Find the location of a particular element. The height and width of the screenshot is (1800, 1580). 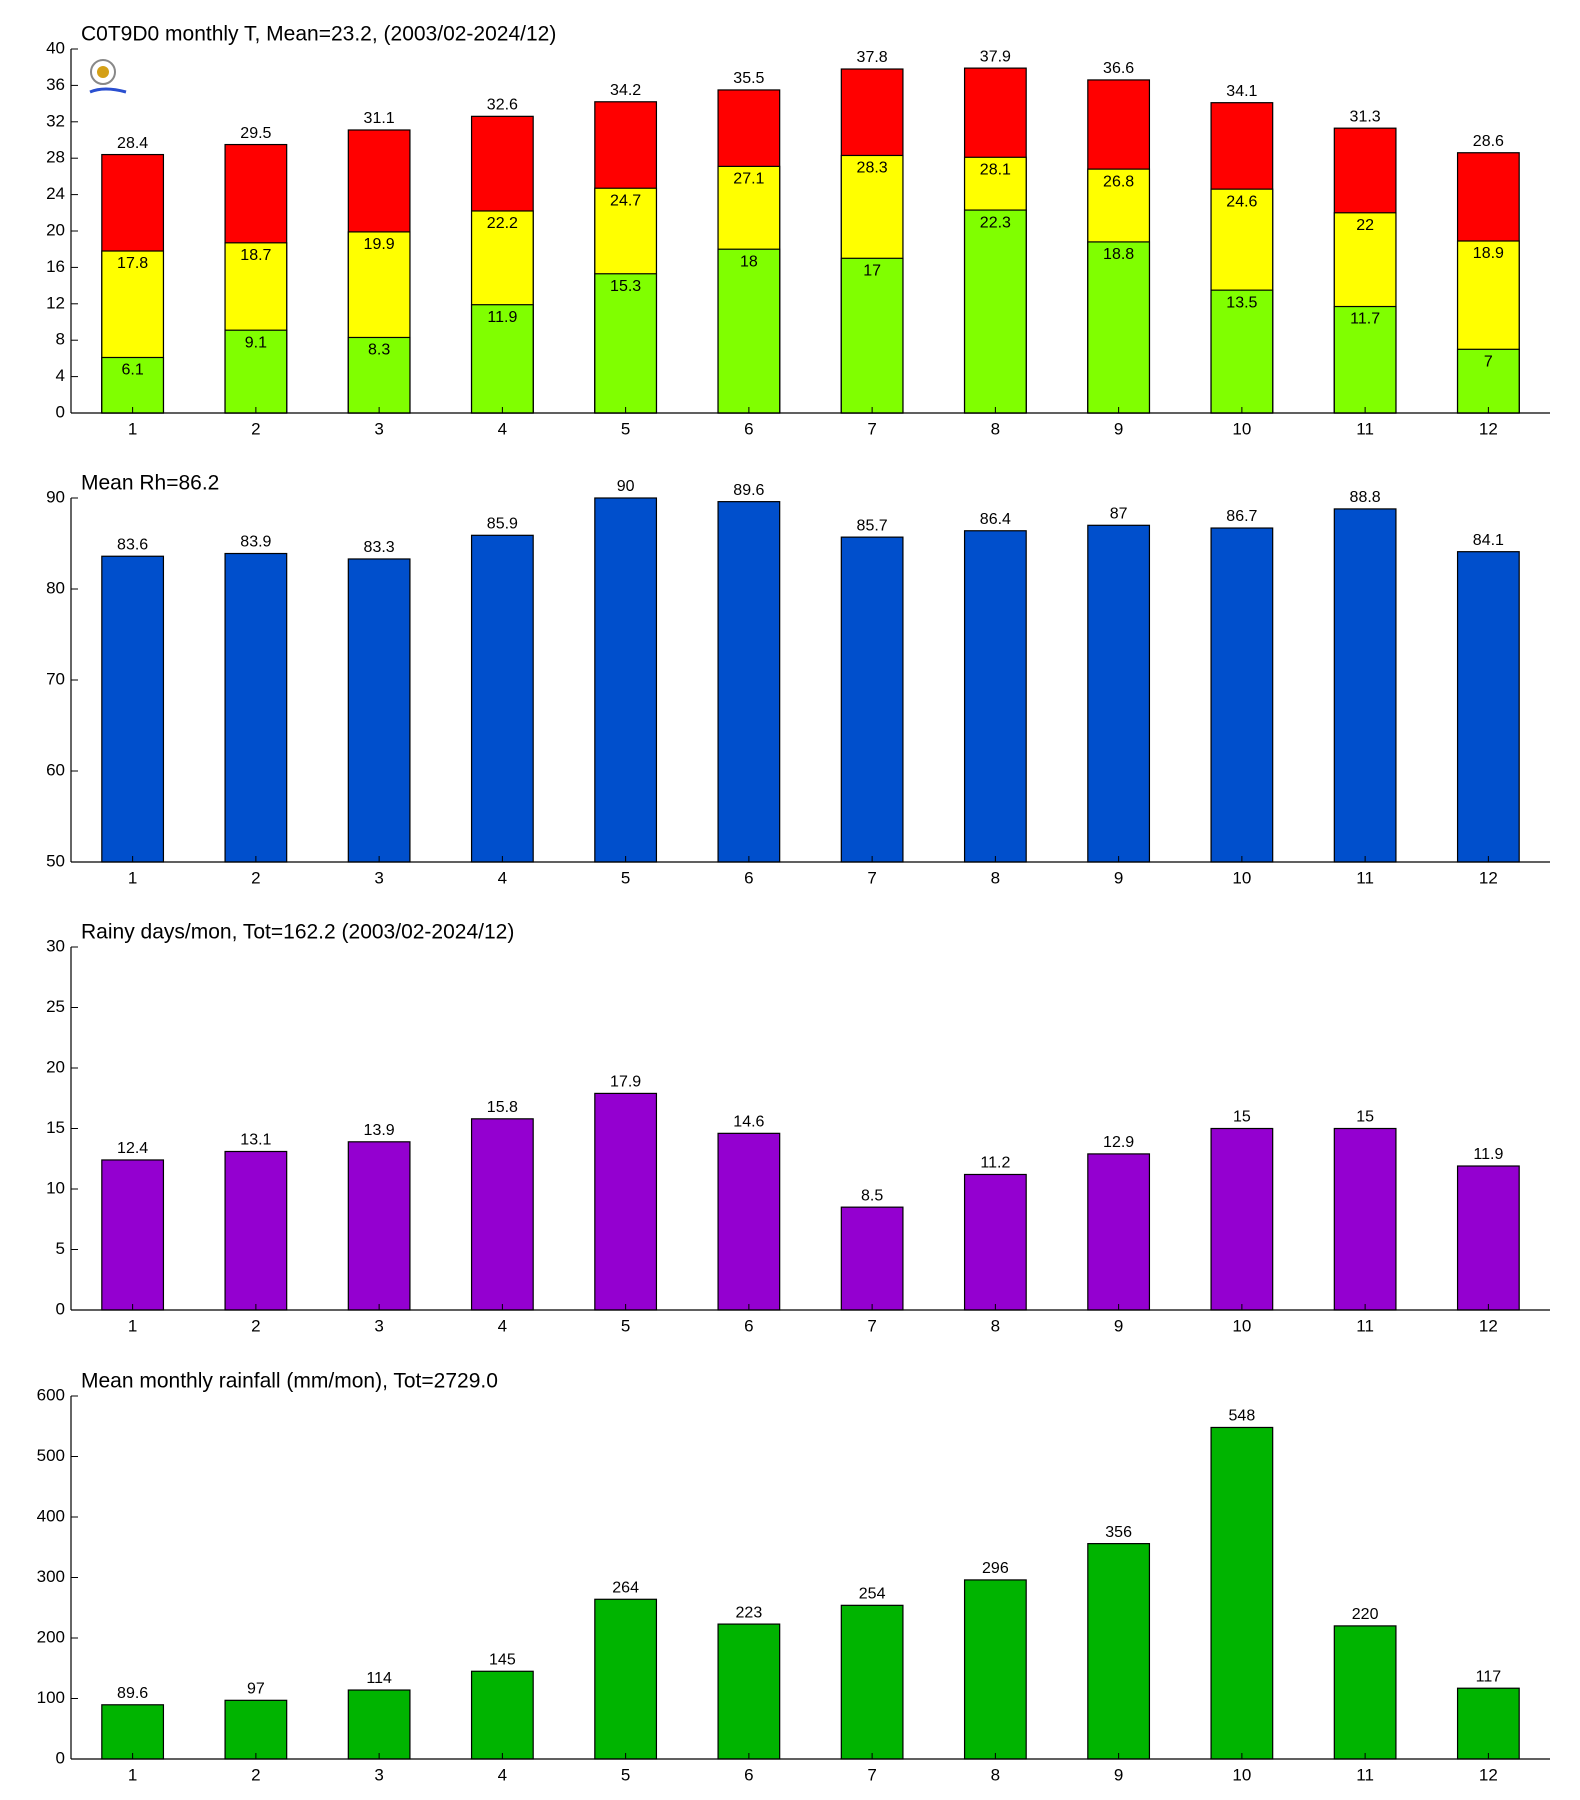

value-label: 87 is located at coordinates (1119, 514).